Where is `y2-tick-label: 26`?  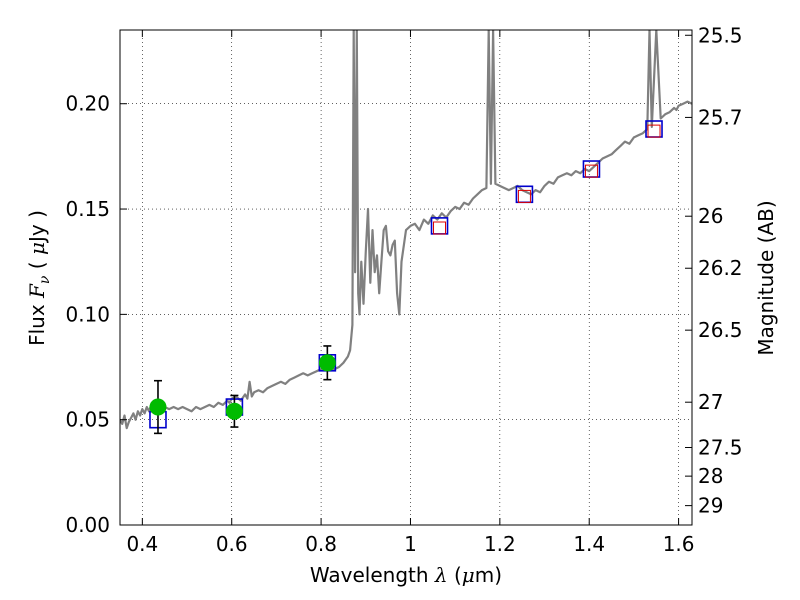 y2-tick-label: 26 is located at coordinates (710, 216).